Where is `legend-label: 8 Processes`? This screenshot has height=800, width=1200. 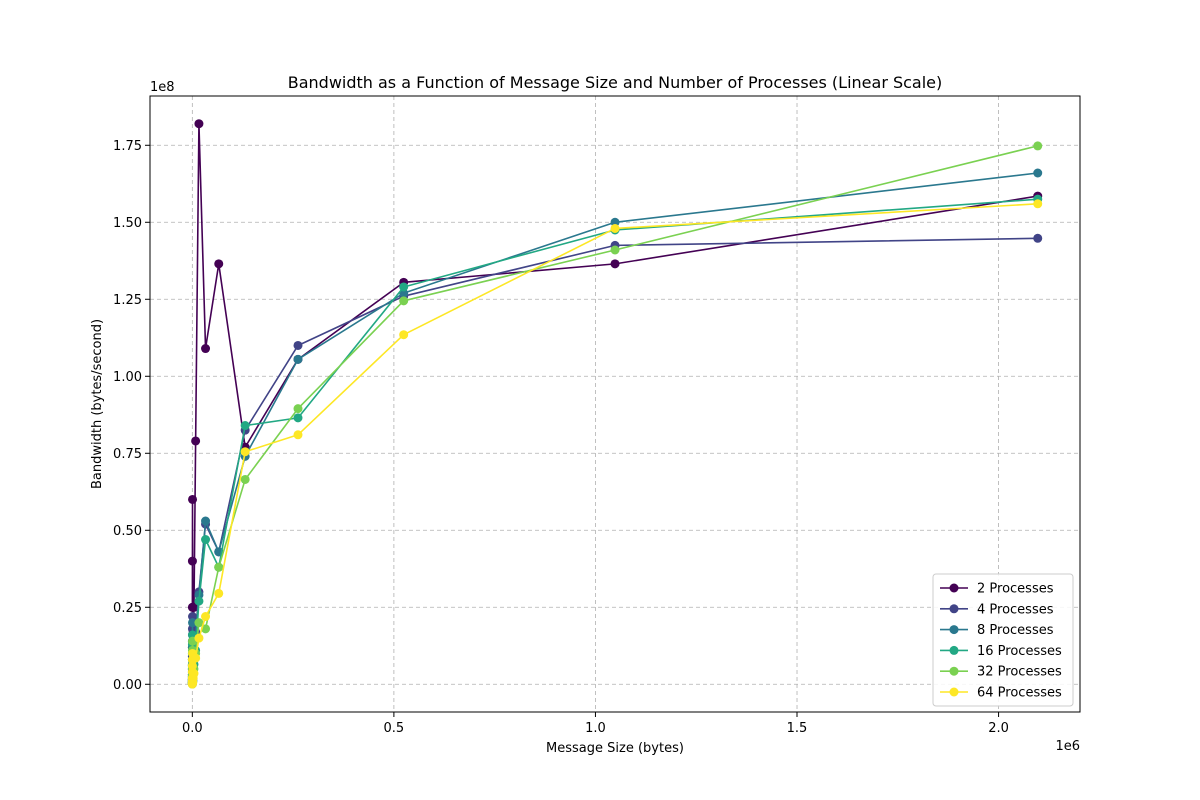 legend-label: 8 Processes is located at coordinates (1015, 630).